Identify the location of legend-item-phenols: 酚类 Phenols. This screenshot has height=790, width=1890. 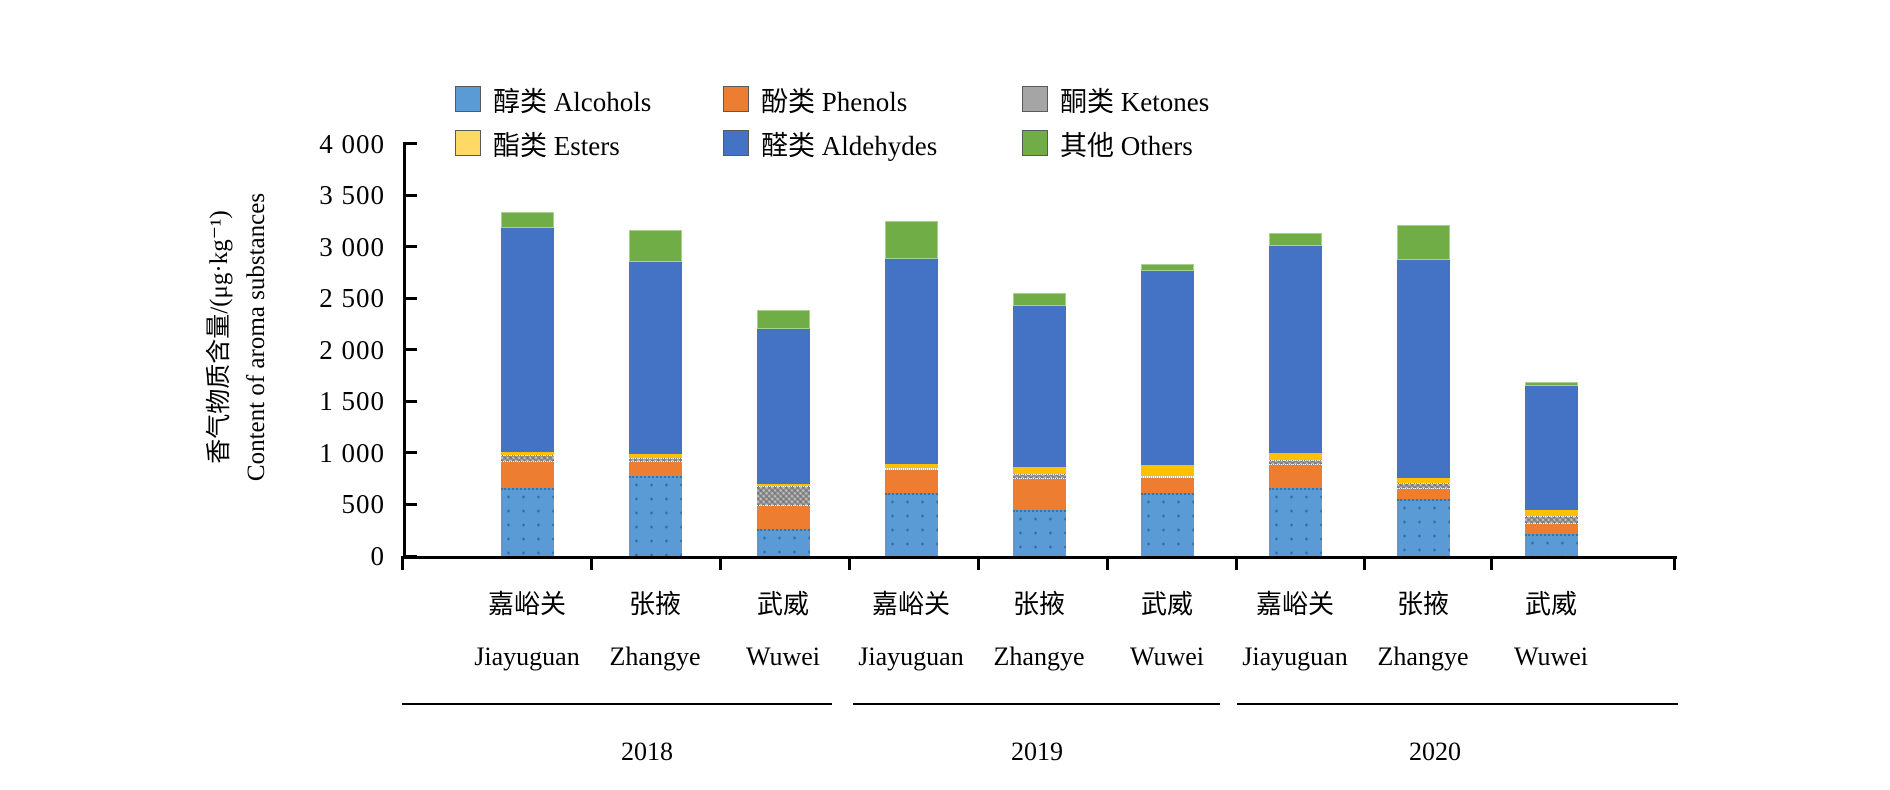
(815, 100).